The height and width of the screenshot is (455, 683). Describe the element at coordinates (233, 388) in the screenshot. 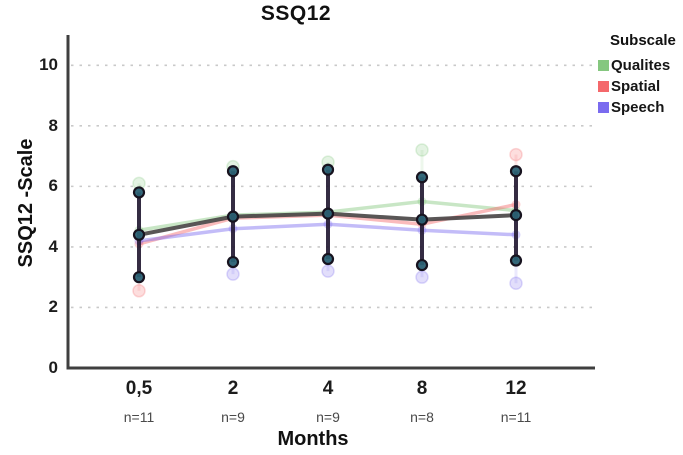

I see `x-tick-label: 2` at that location.